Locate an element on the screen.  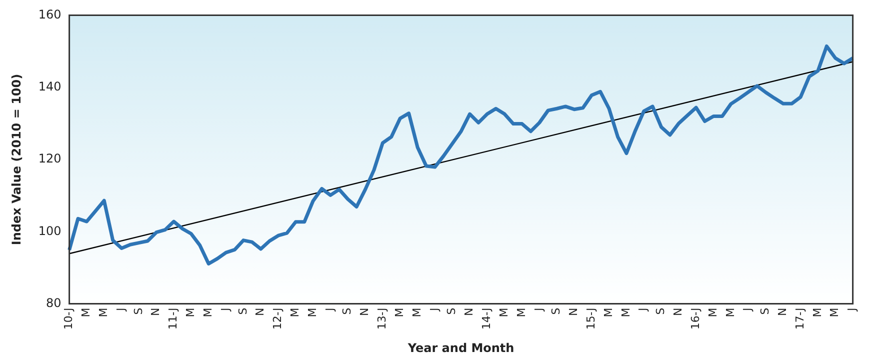
x-tick-label: 12-J is located at coordinates (277, 319).